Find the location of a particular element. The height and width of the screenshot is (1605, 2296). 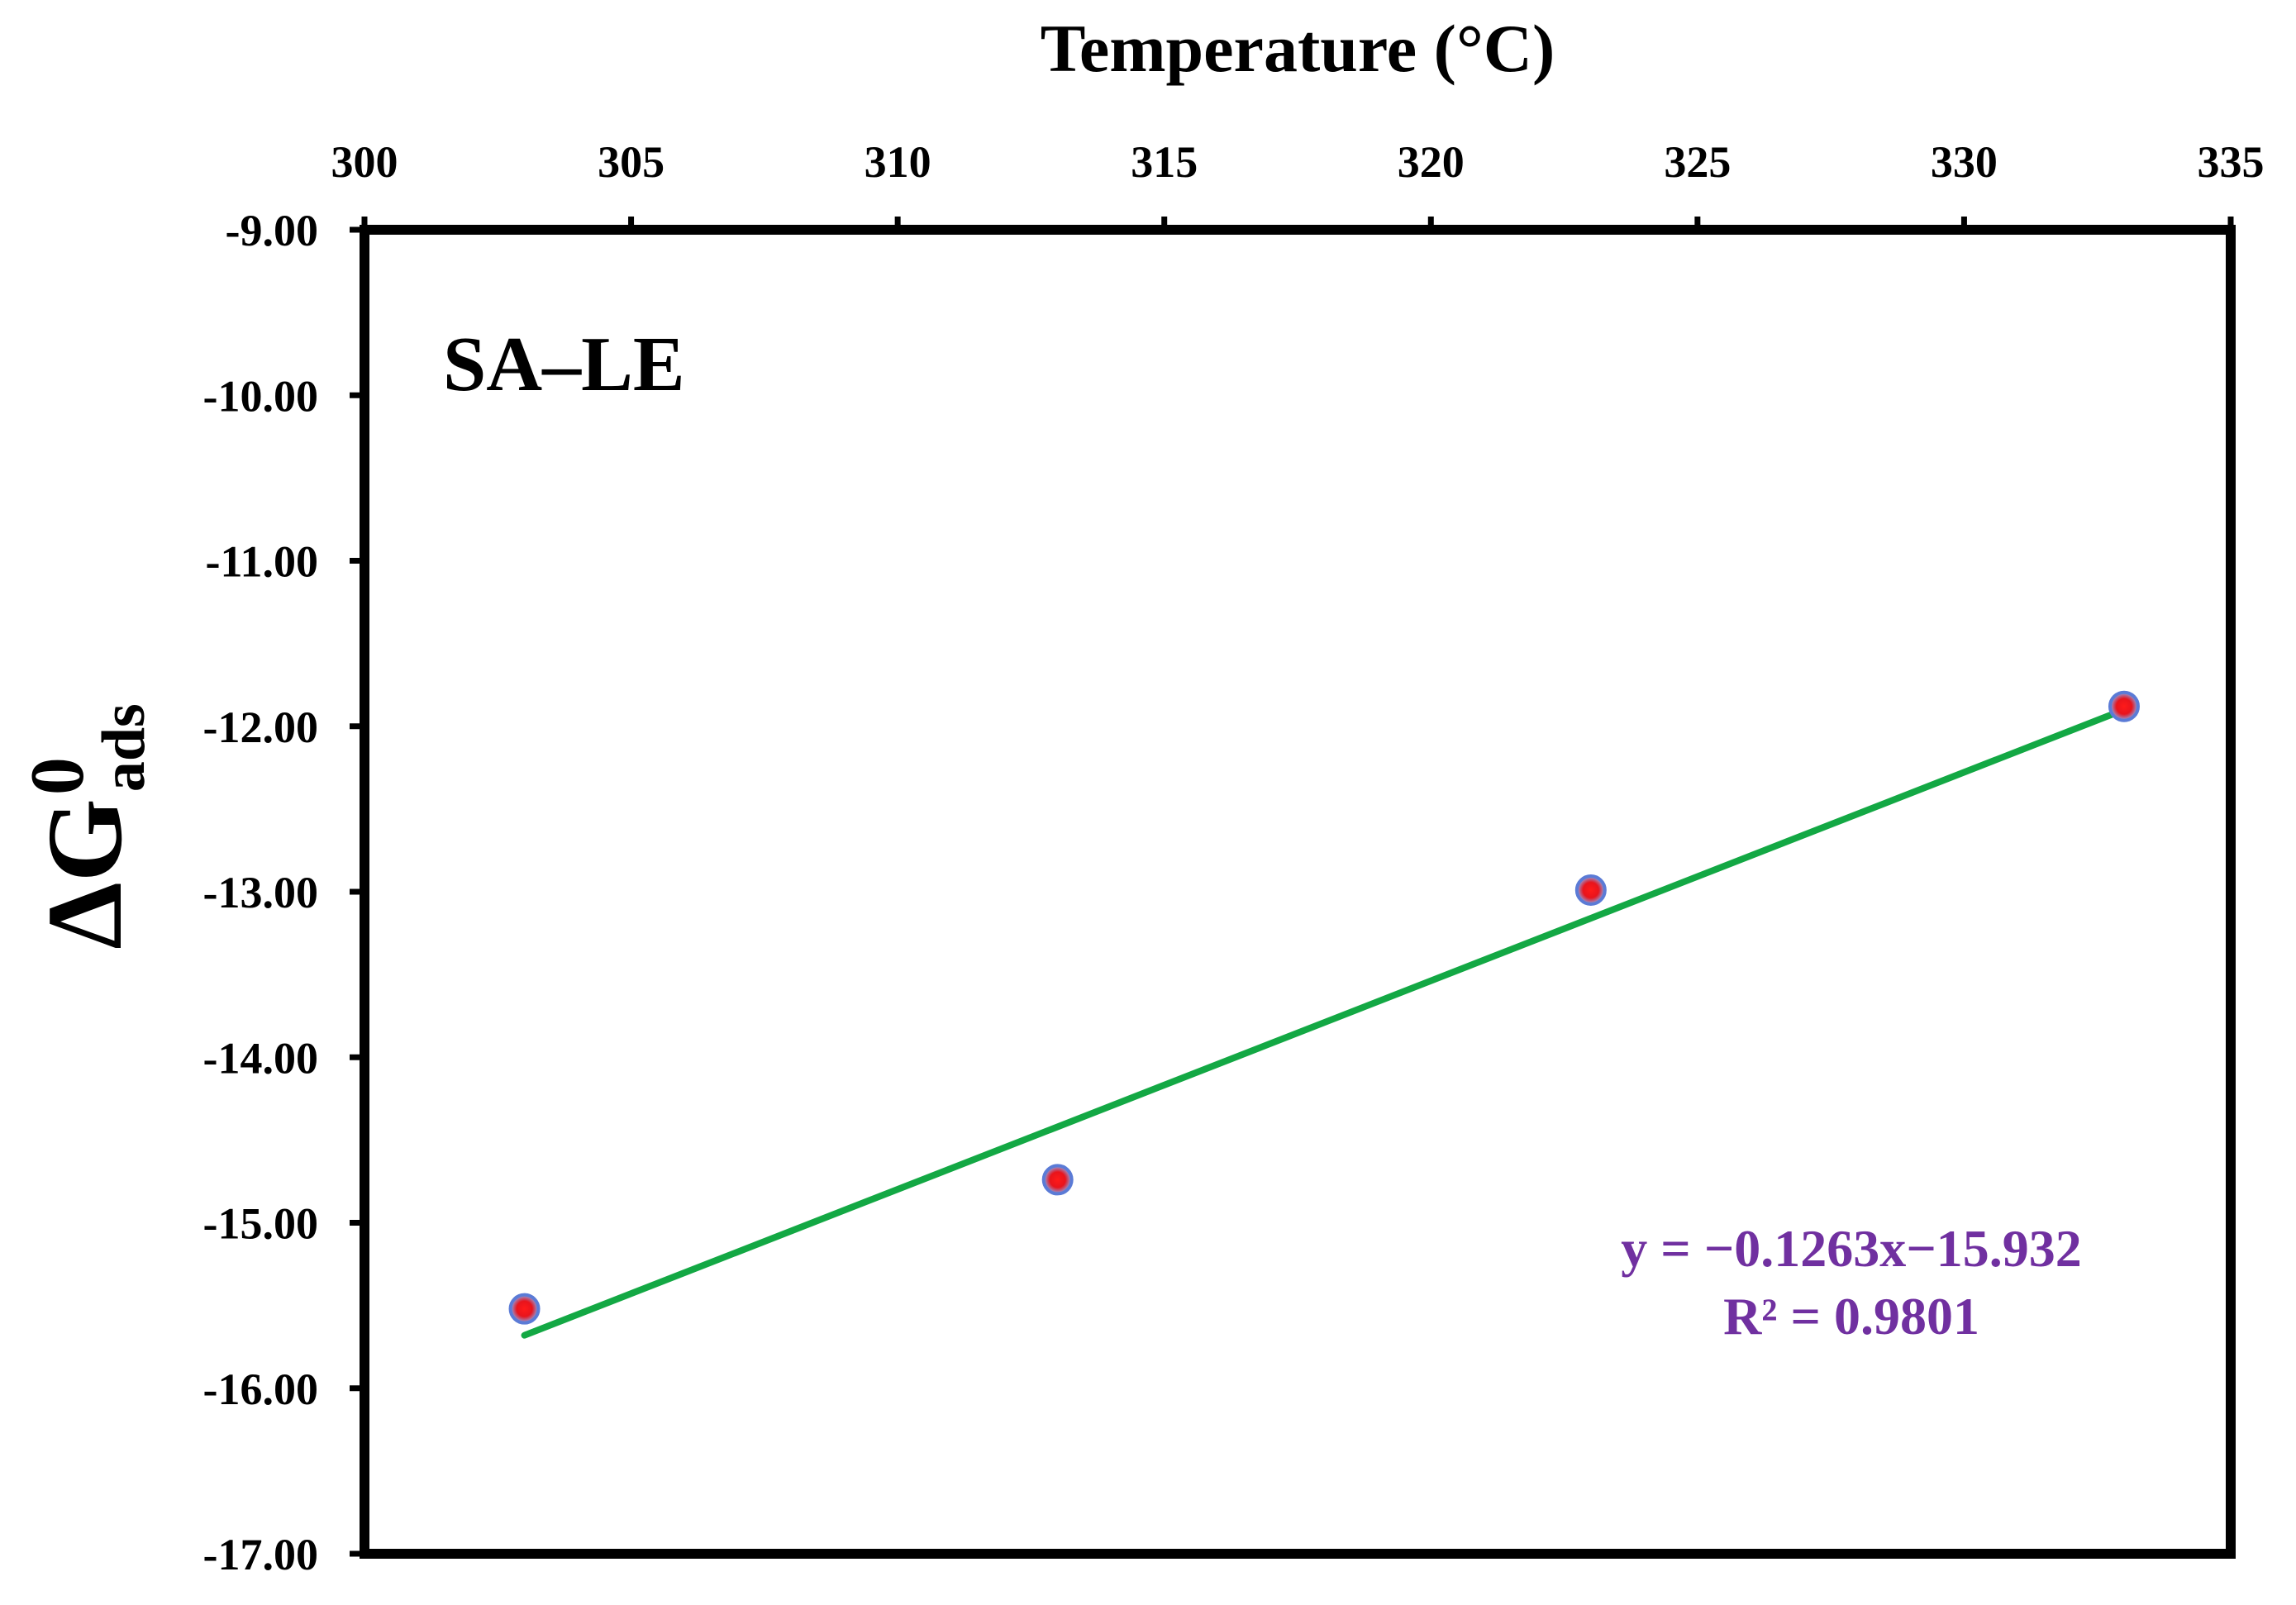

trendline-equation: y = −0.1263x−15.932 is located at coordinates (1851, 1248).